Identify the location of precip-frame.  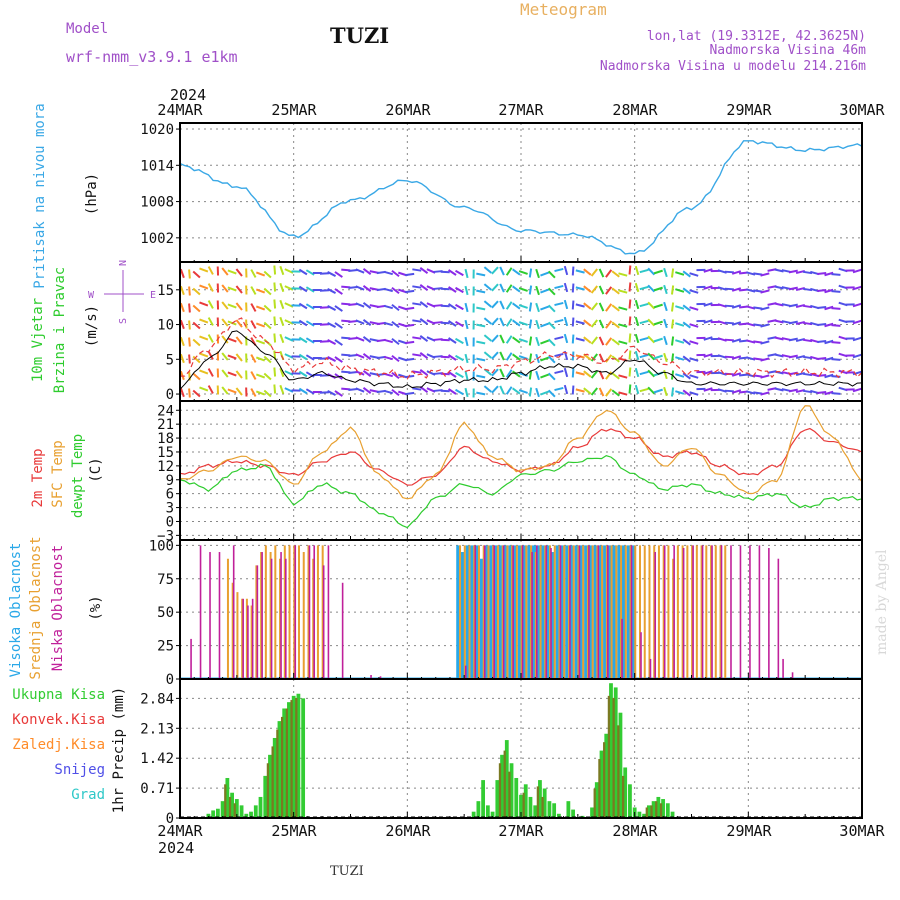
(521, 748).